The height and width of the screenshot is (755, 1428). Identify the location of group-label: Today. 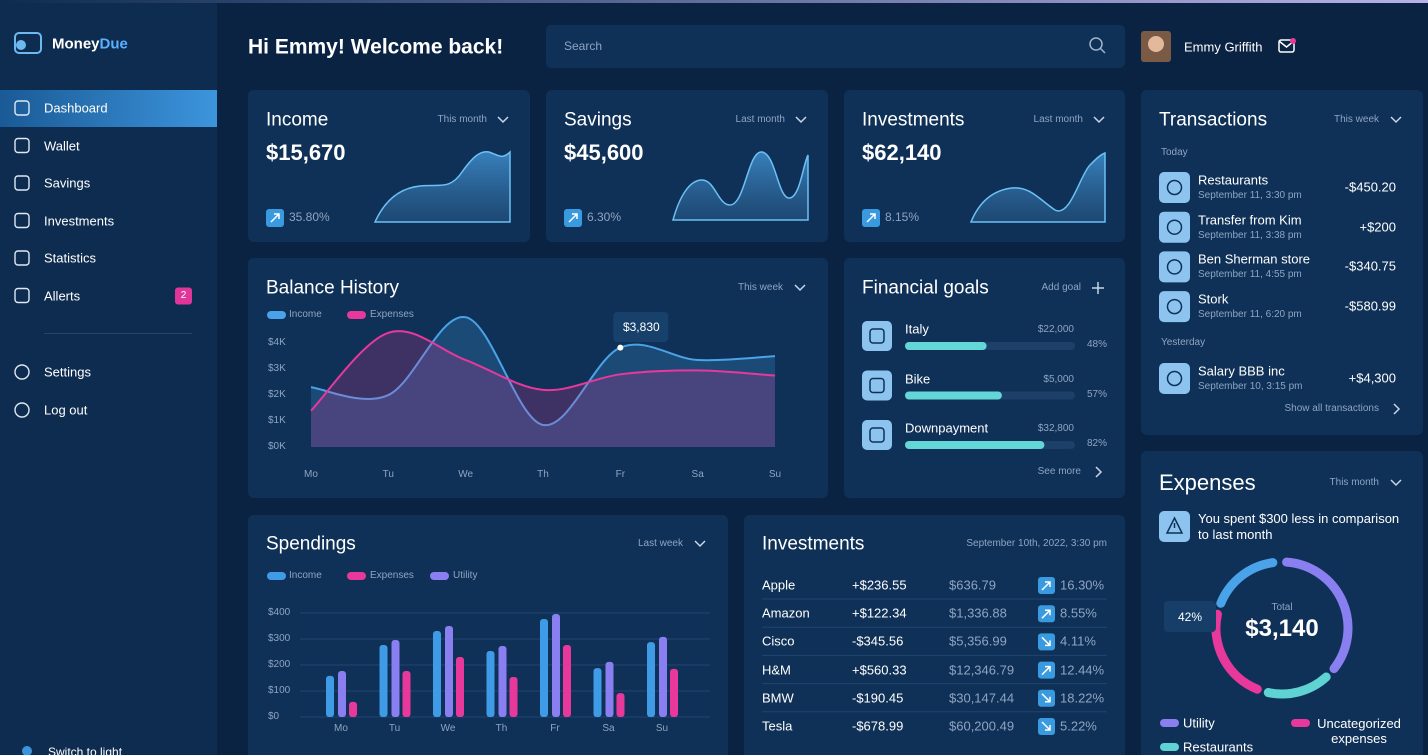
(1174, 152).